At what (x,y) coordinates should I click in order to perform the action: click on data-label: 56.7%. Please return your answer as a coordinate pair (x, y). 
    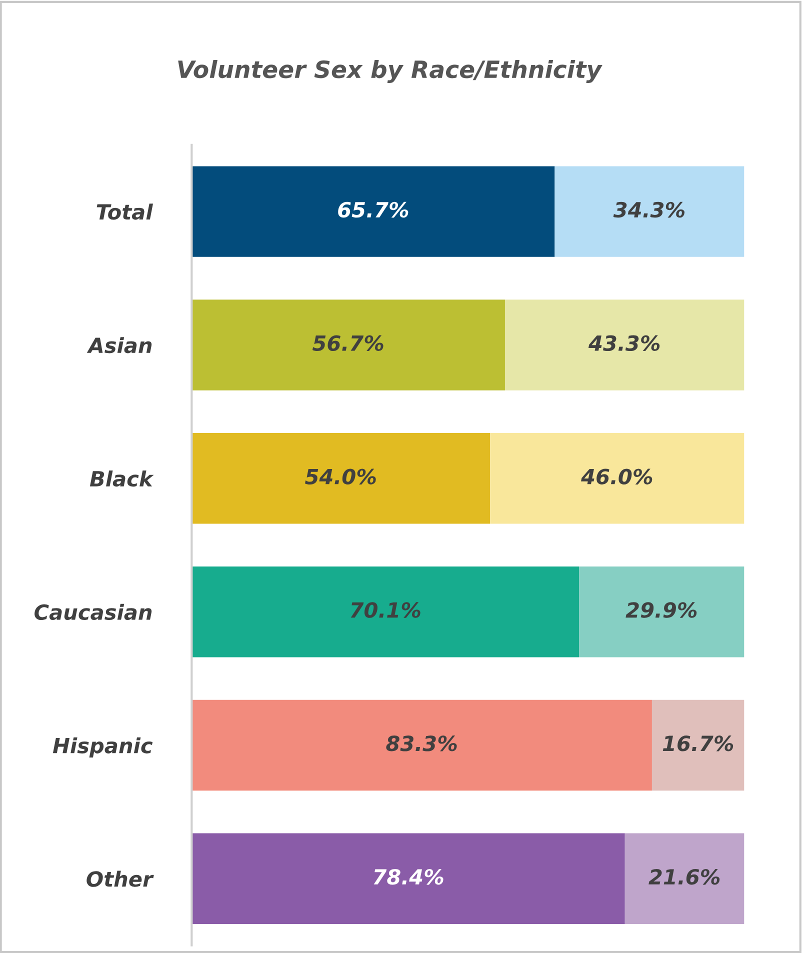
    Looking at the image, I should click on (348, 343).